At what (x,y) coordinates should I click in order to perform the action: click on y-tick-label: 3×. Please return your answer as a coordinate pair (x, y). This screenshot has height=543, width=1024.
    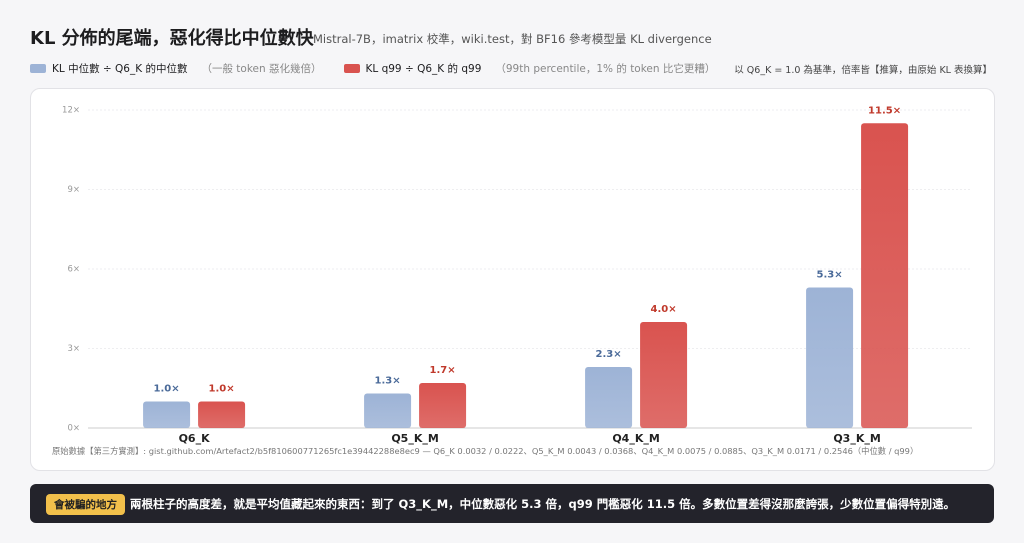
    Looking at the image, I should click on (73, 349).